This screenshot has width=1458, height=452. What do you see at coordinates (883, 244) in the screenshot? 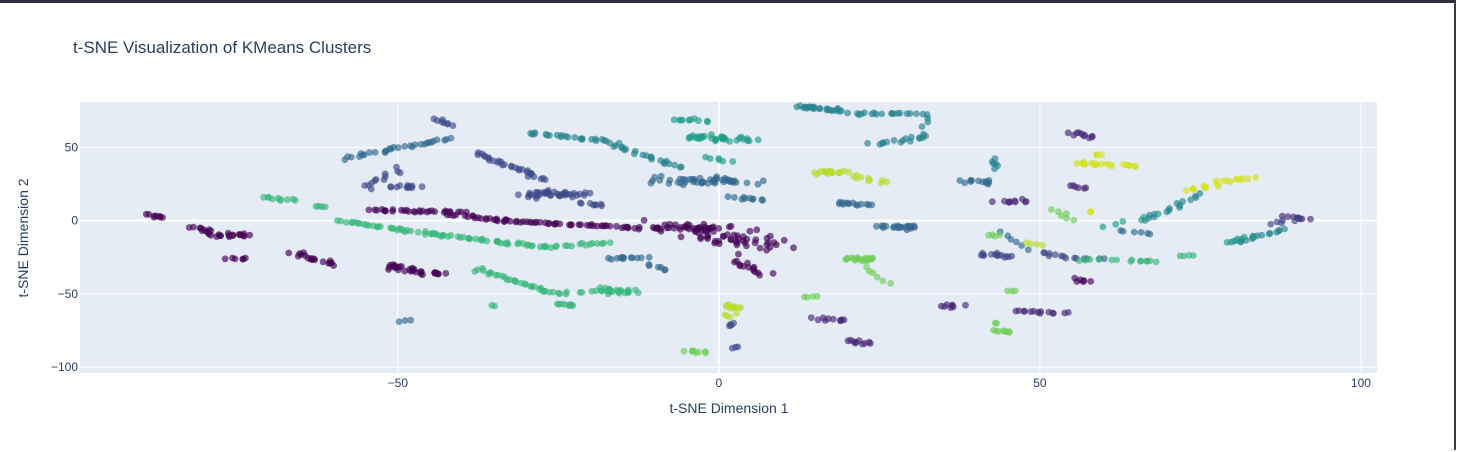
I see `cluster-8-points` at bounding box center [883, 244].